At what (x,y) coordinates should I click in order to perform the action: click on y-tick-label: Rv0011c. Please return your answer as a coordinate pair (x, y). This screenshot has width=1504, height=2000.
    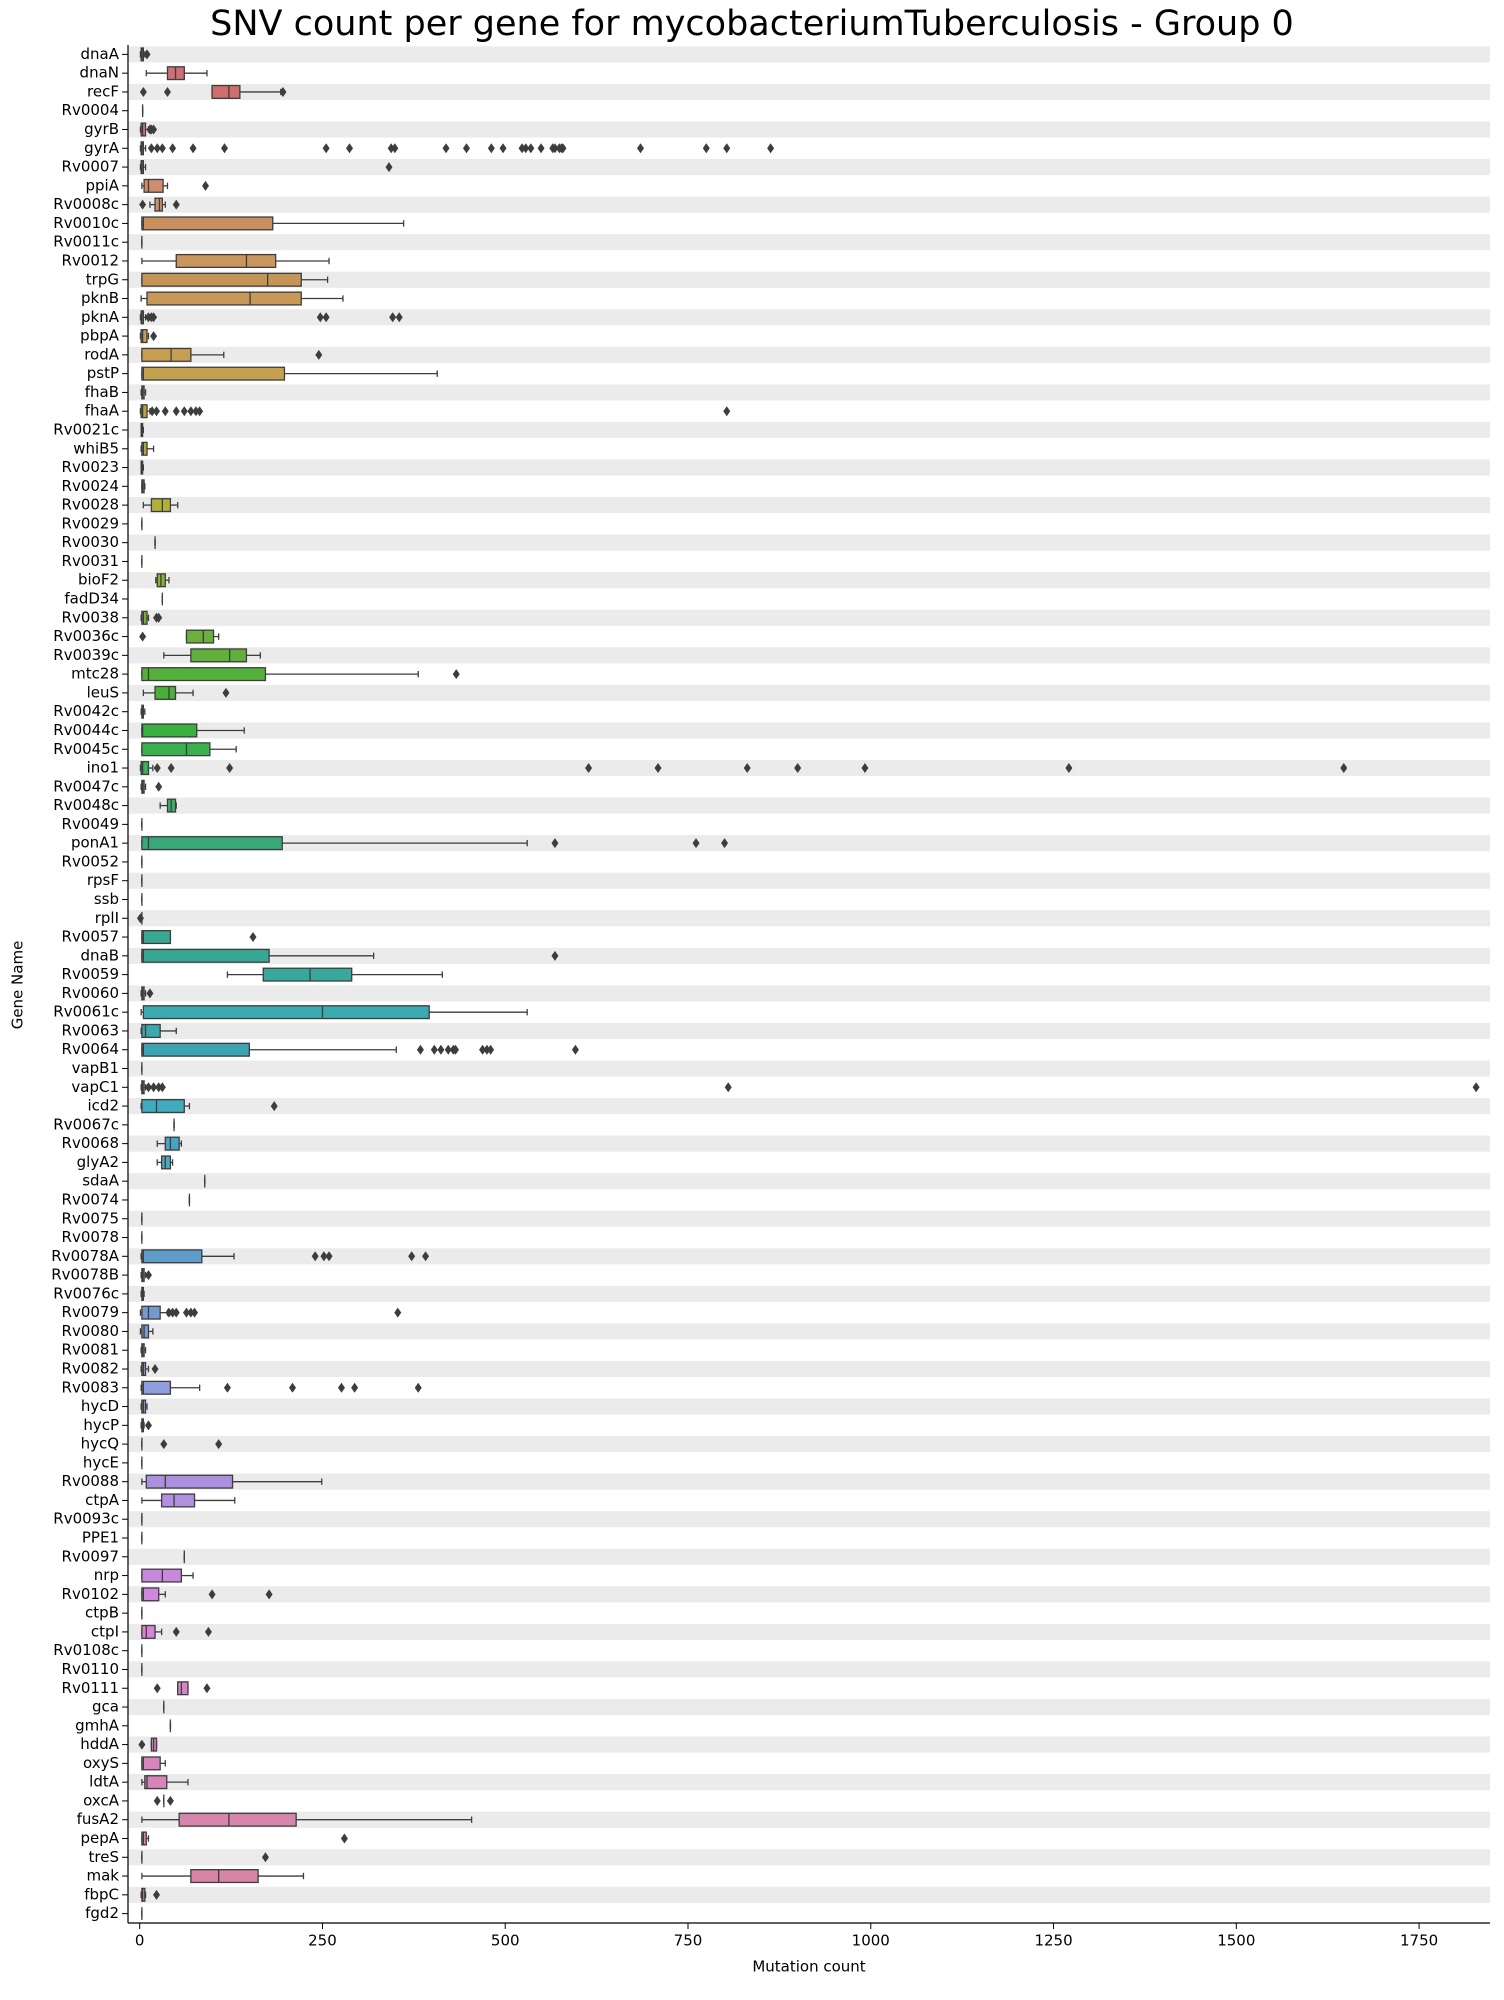
    Looking at the image, I should click on (86, 242).